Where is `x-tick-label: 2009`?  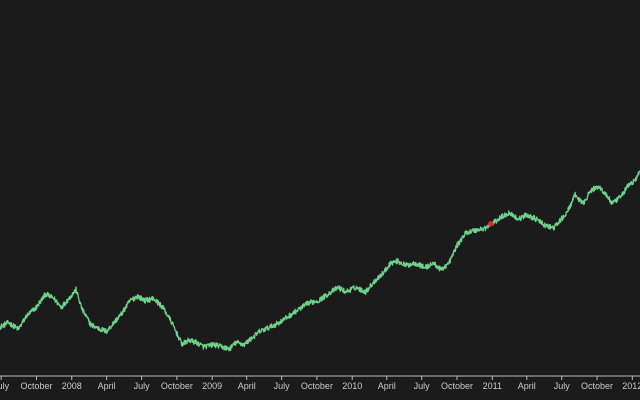 x-tick-label: 2009 is located at coordinates (212, 386).